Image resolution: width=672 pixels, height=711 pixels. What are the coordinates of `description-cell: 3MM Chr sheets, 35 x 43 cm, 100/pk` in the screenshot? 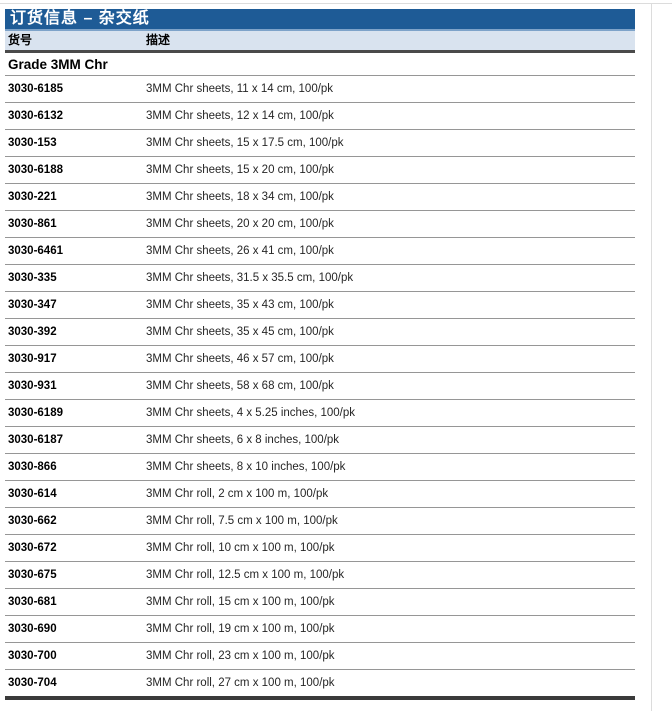 It's located at (240, 305).